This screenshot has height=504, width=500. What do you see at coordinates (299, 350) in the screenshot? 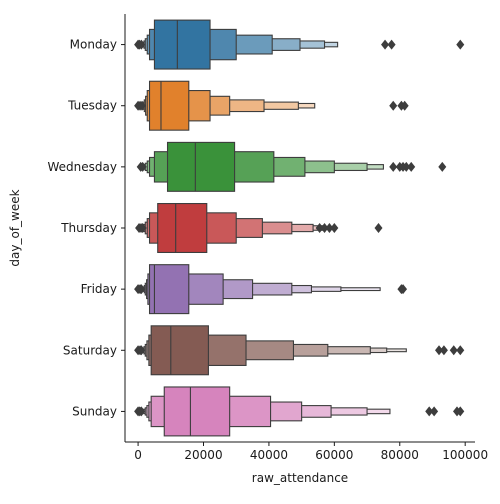
I see `boxen-group-saturday` at bounding box center [299, 350].